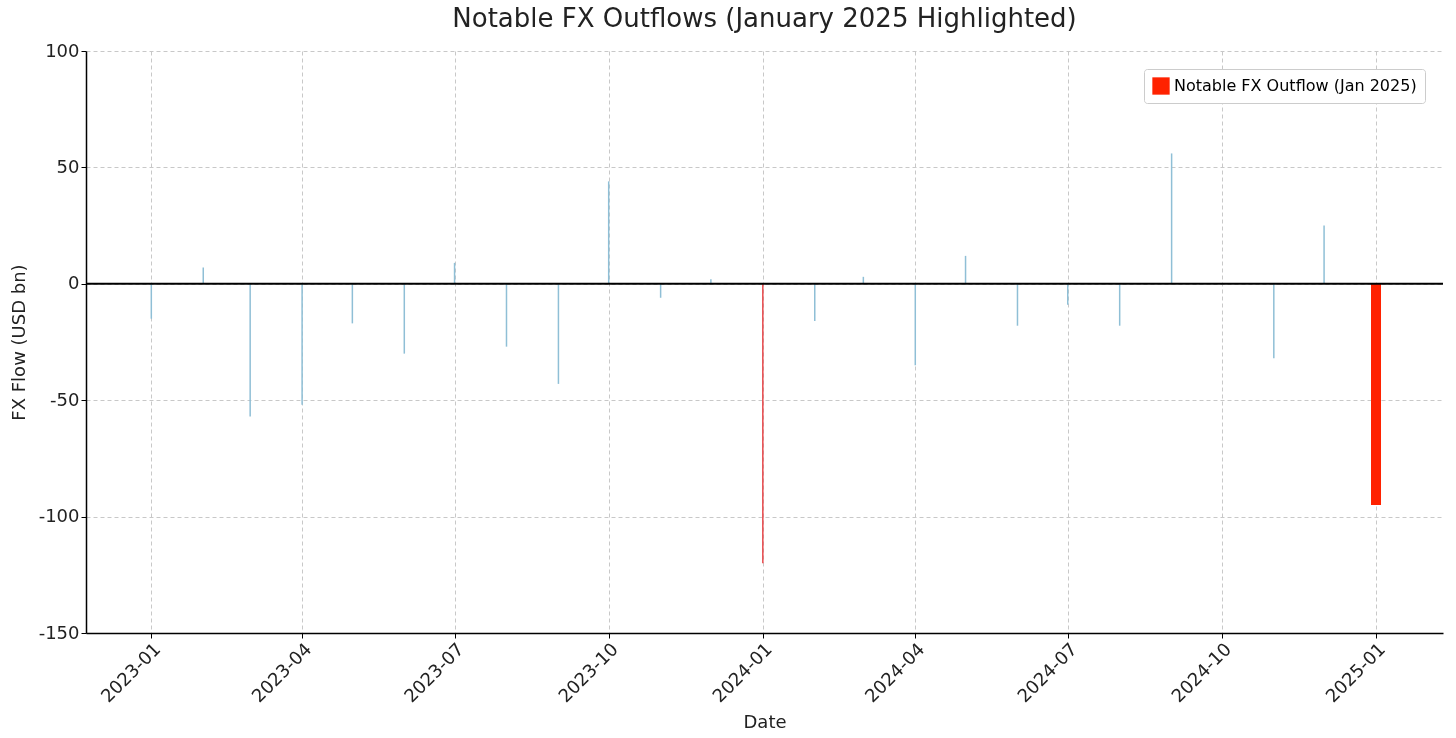 This screenshot has height=738, width=1456. Describe the element at coordinates (74, 283) in the screenshot. I see `y-tick-label: 0` at that location.